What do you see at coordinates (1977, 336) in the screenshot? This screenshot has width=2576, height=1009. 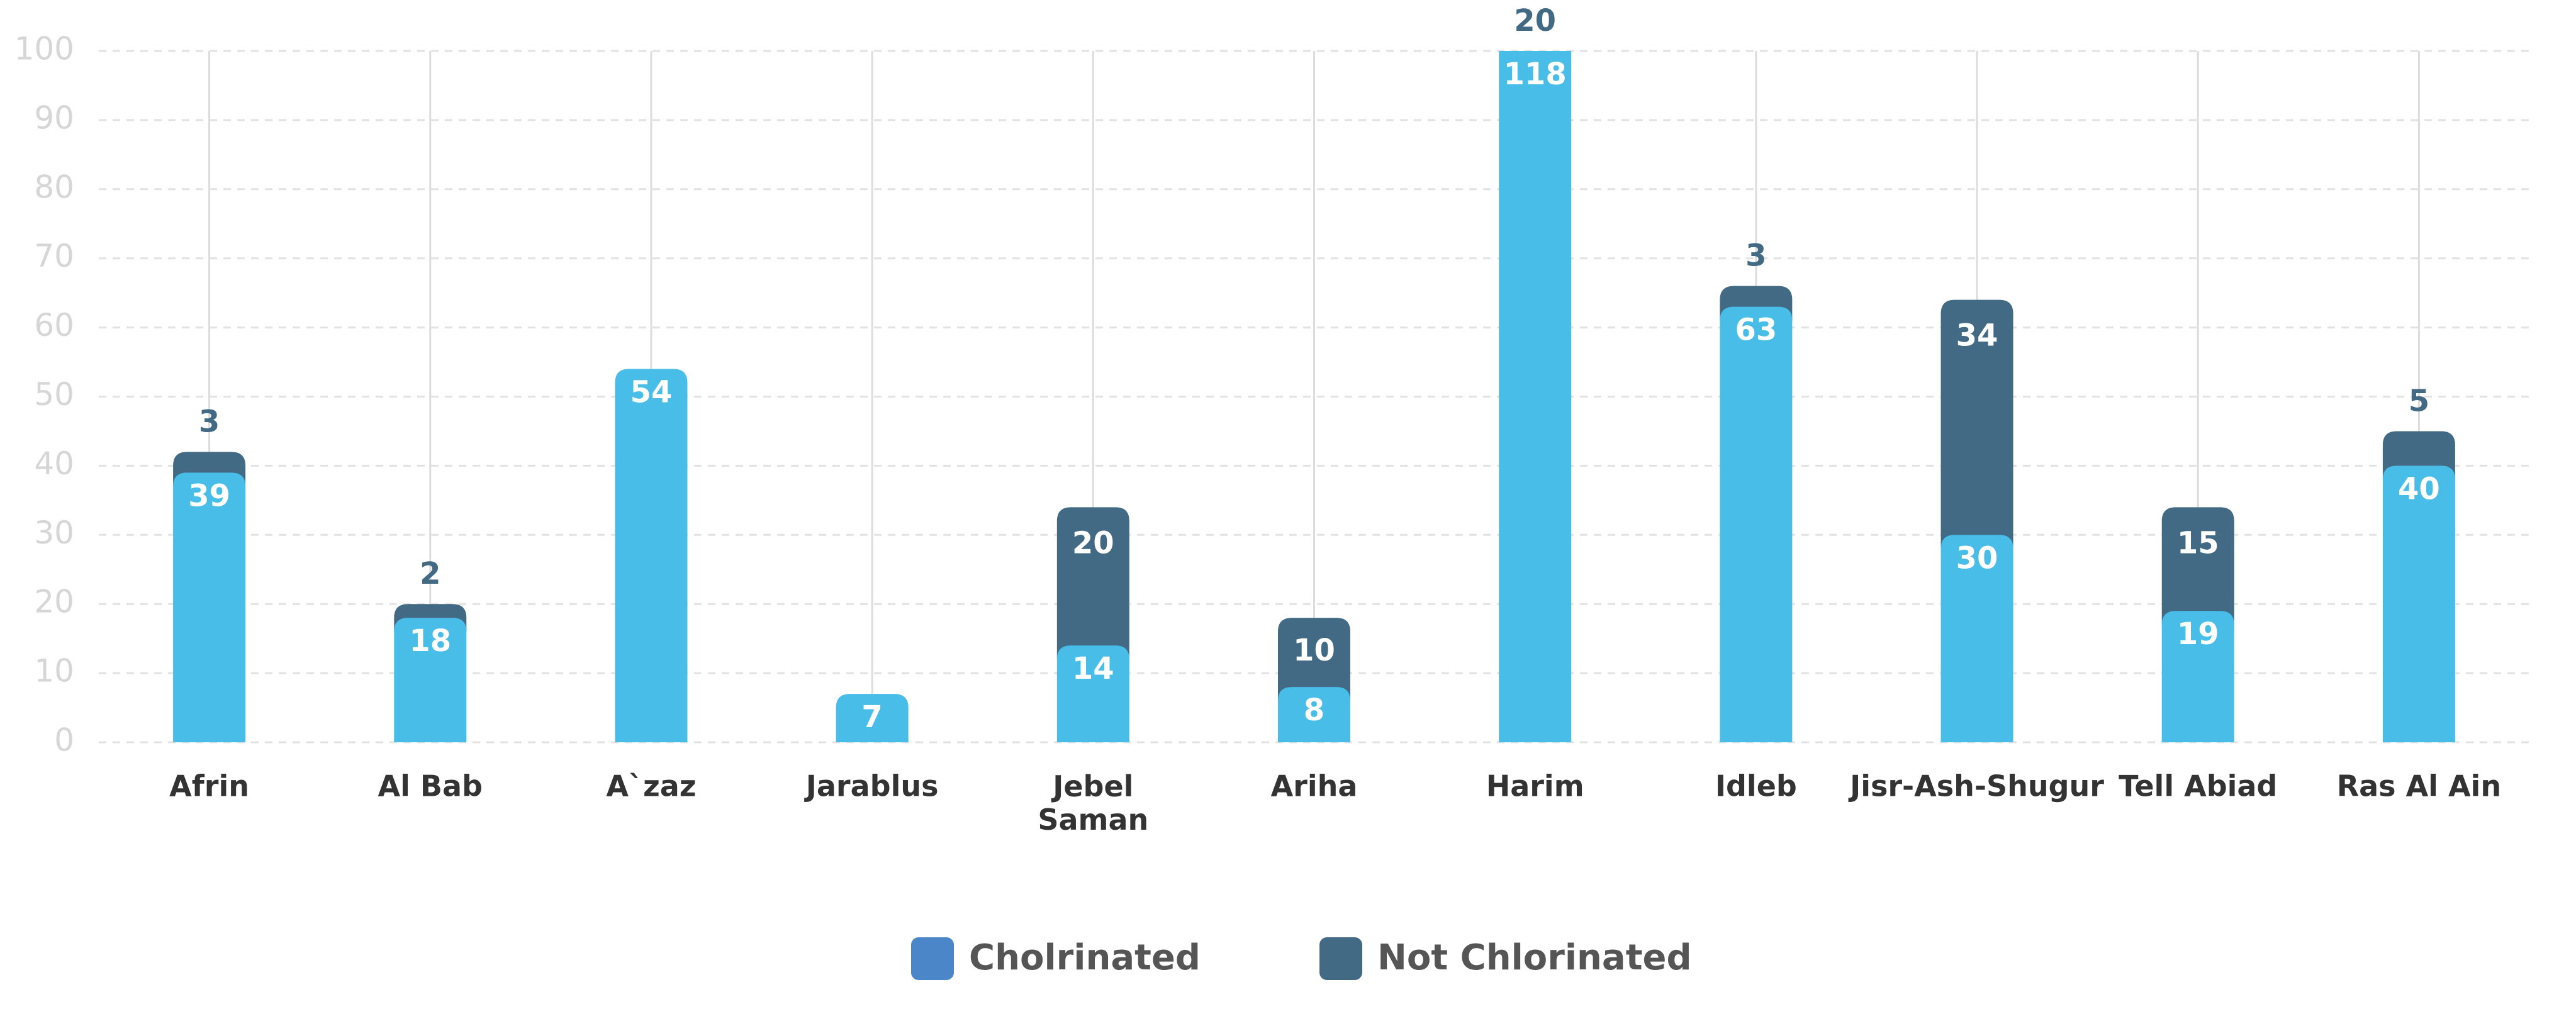 I see `data-label: 34` at bounding box center [1977, 336].